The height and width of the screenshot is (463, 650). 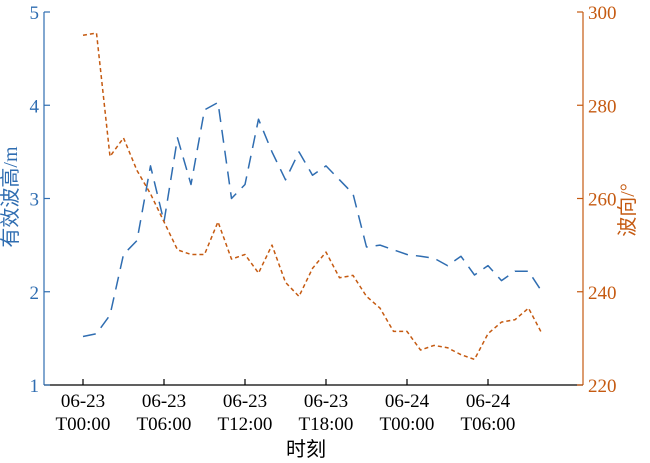 I want to click on right-tick-label: 260, so click(x=602, y=200).